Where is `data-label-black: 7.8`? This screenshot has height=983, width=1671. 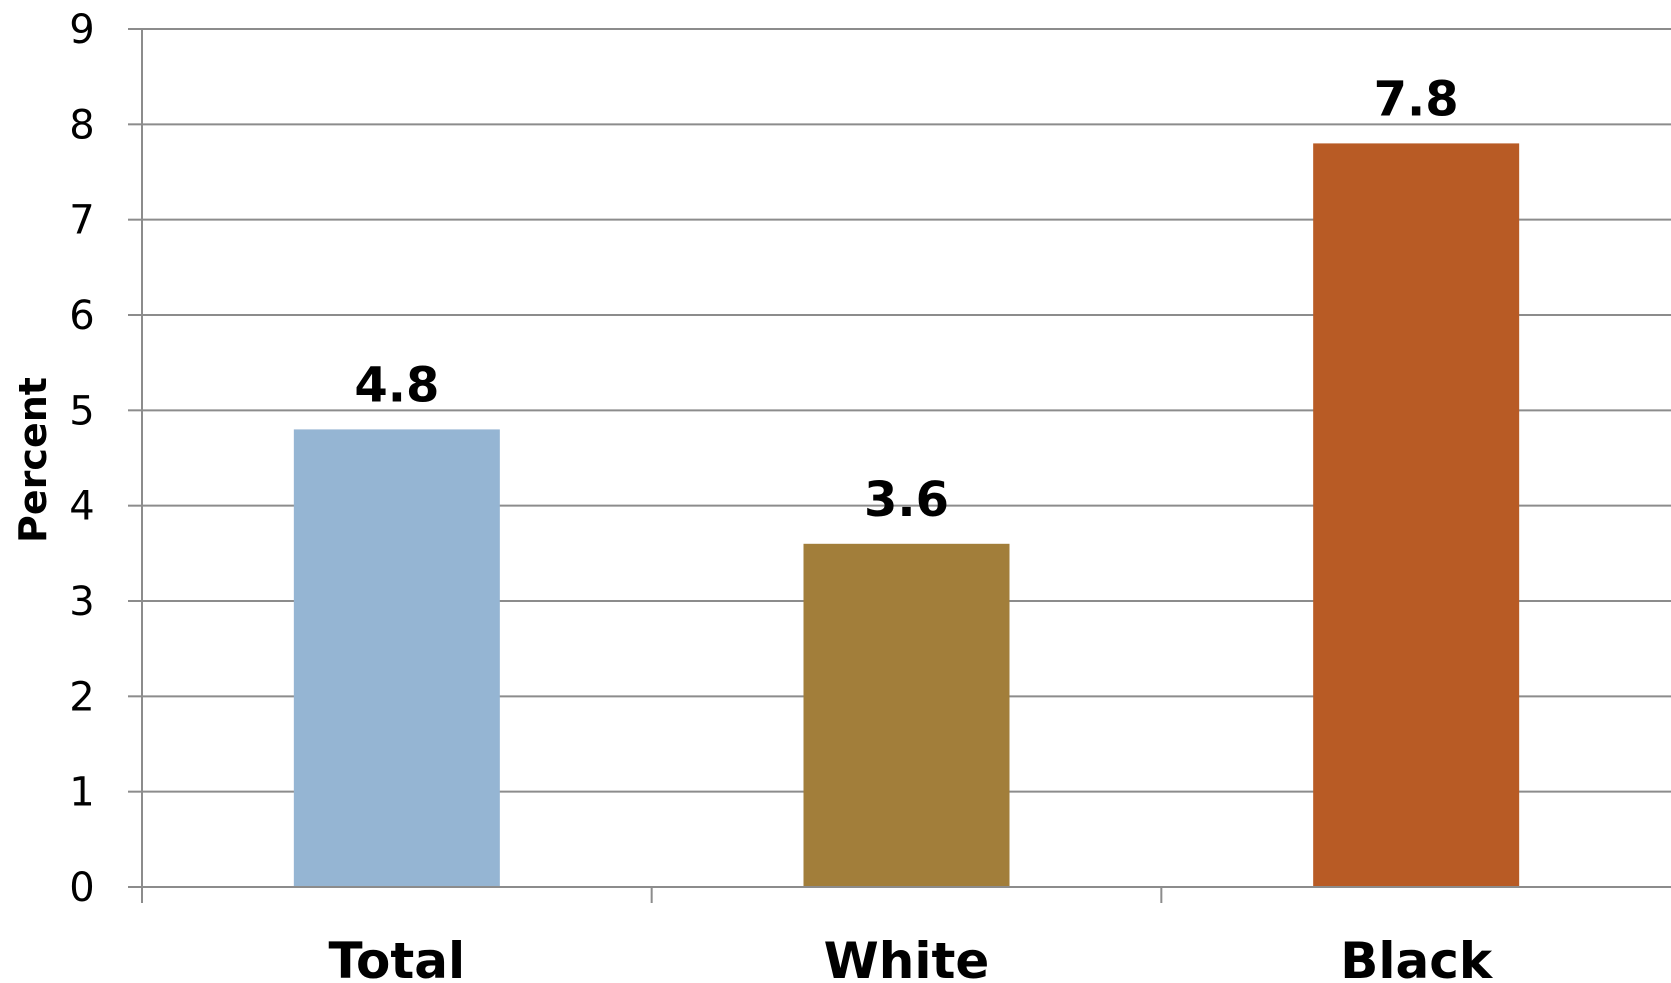
data-label-black: 7.8 is located at coordinates (1416, 99).